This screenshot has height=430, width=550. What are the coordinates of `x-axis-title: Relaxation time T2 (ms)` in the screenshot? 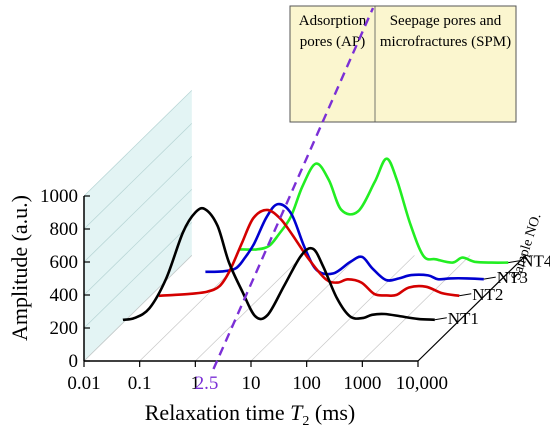 It's located at (250, 414).